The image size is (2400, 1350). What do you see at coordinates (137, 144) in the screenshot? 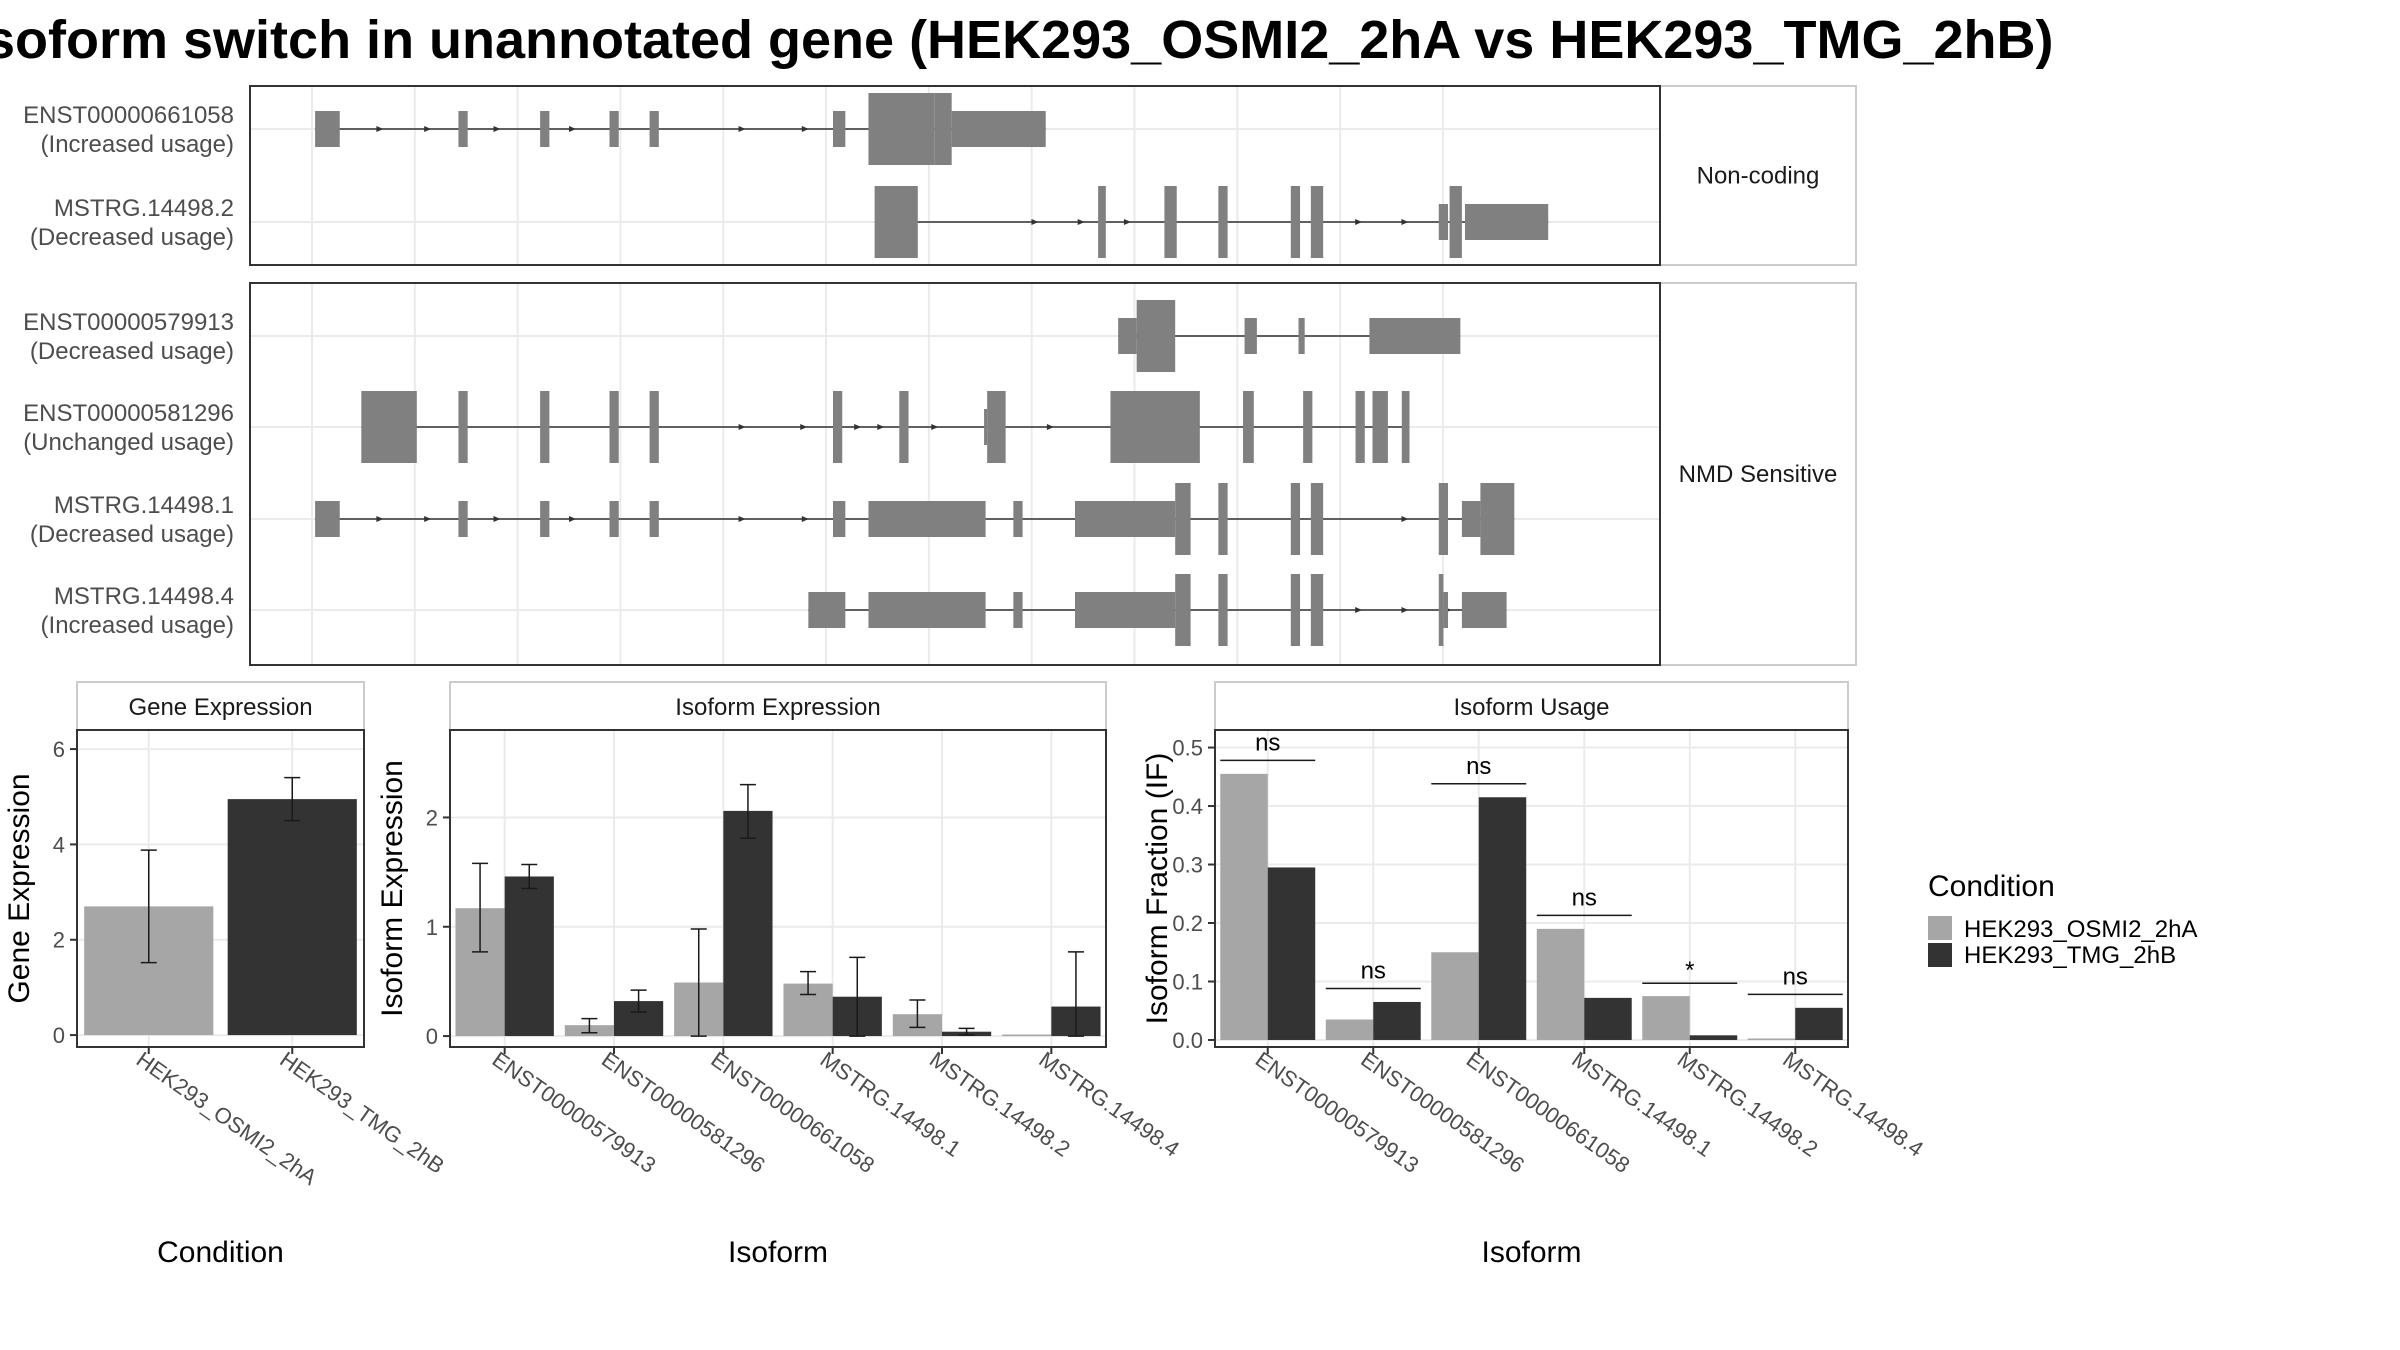
I see `transcript-usage-label: (Increased usage)` at bounding box center [137, 144].